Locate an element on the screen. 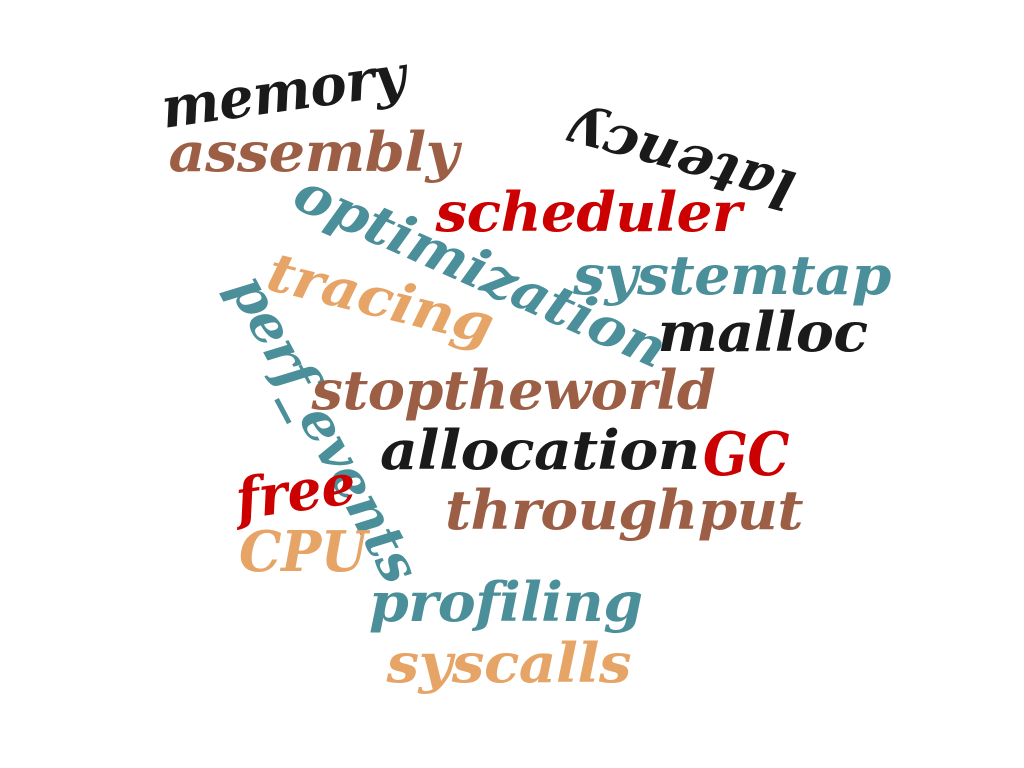 The image size is (1024, 768). word-free: free is located at coordinates (294, 492).